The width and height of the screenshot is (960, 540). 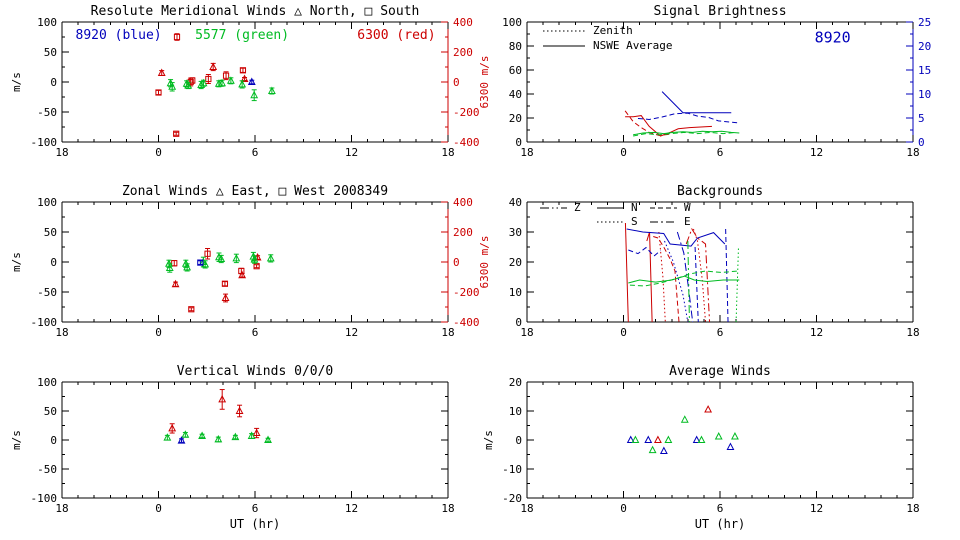 I want to click on scatter-vertical-6300-red, so click(x=214, y=414).